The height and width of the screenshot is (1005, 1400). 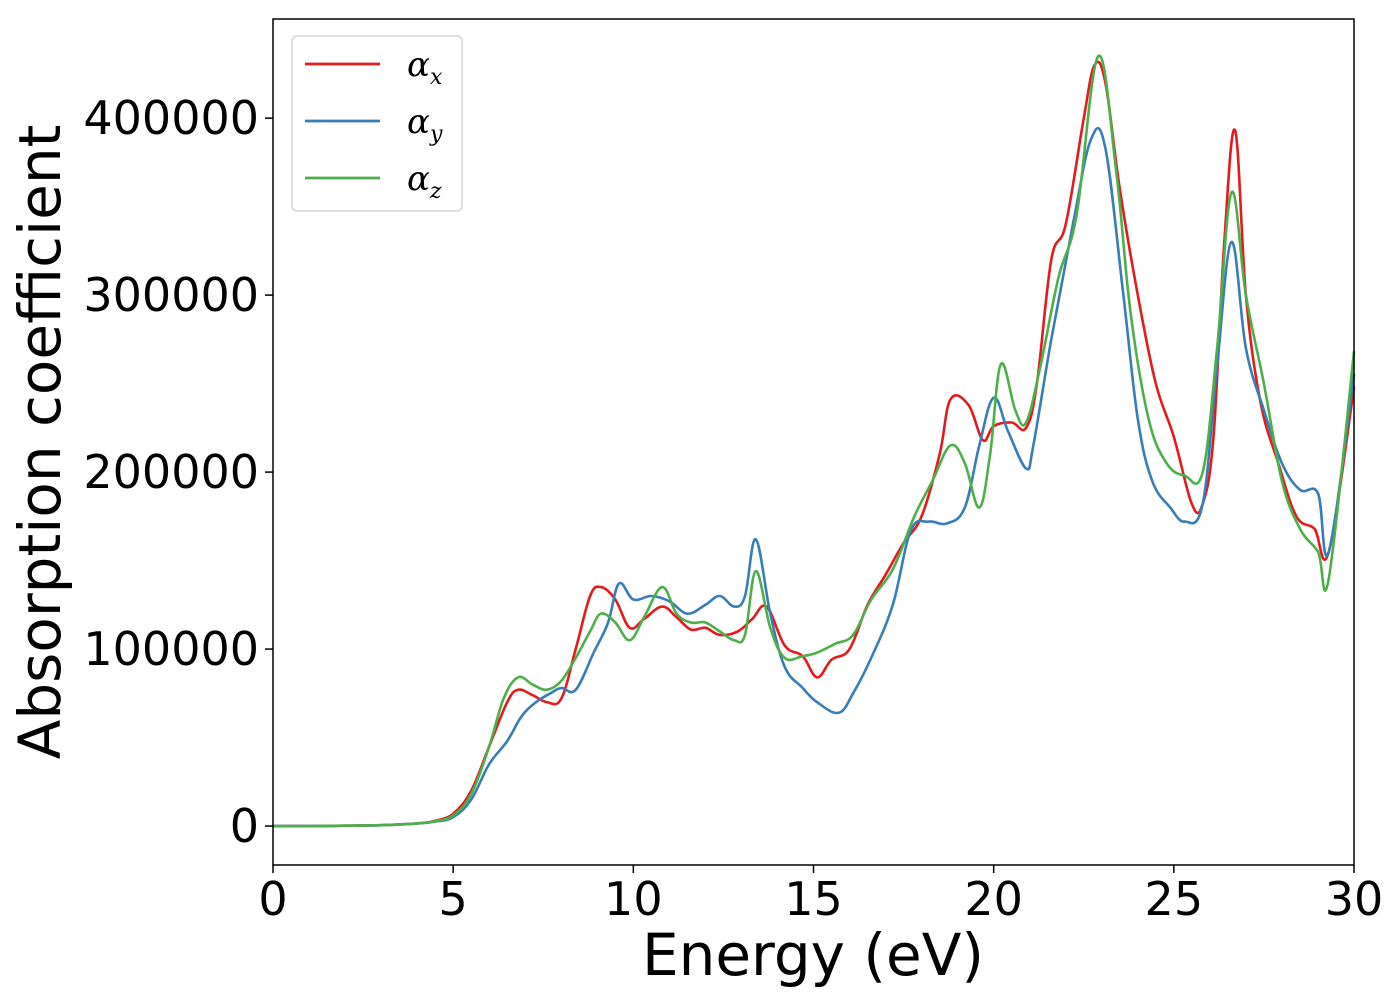 What do you see at coordinates (453, 899) in the screenshot?
I see `x-tick-label: 5` at bounding box center [453, 899].